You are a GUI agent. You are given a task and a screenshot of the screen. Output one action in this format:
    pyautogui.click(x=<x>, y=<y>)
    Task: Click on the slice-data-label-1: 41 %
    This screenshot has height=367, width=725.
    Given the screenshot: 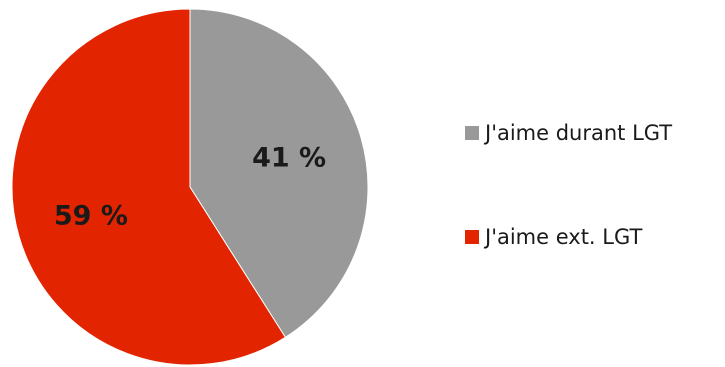 What is the action you would take?
    pyautogui.click(x=289, y=158)
    